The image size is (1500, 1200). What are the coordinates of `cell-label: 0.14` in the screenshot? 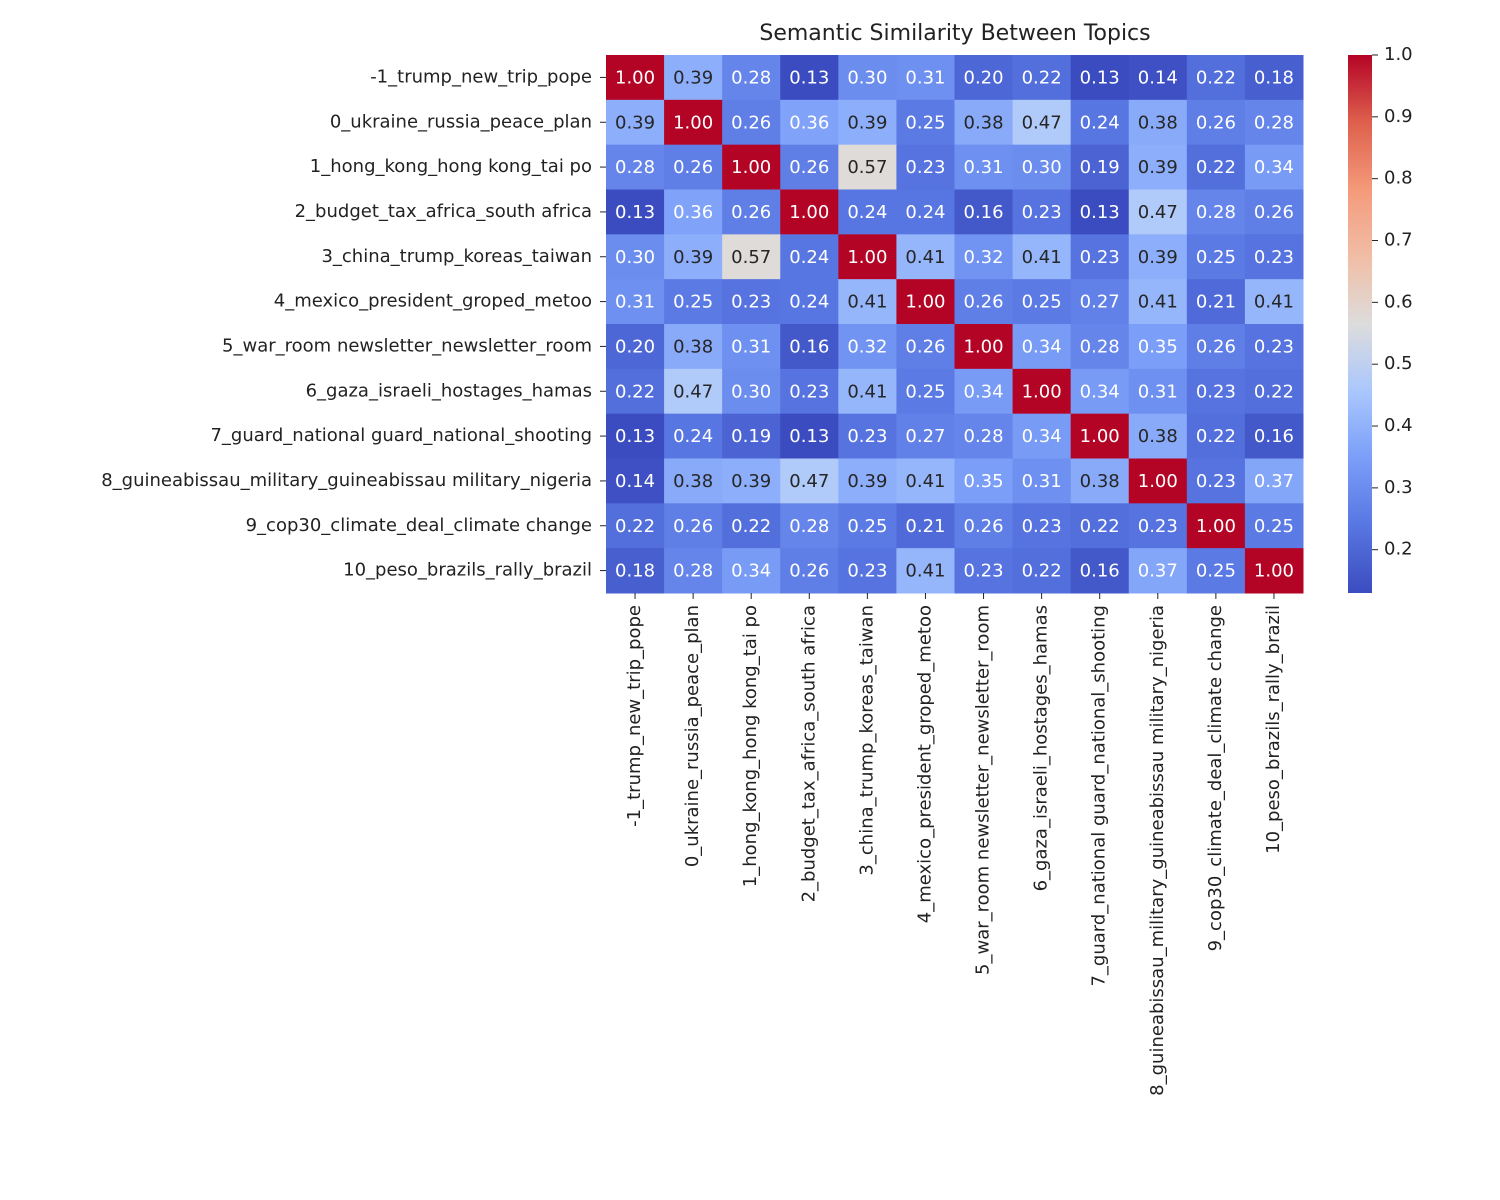 It's located at (635, 481).